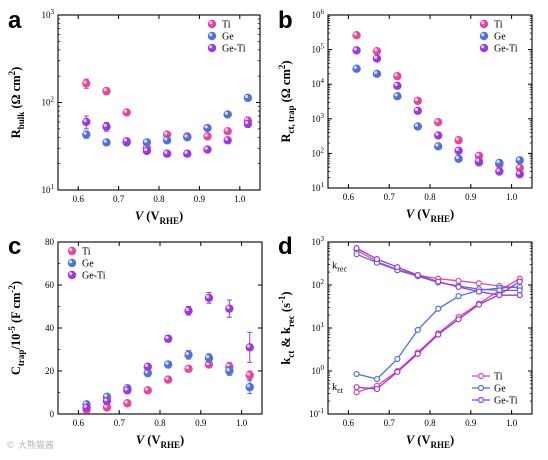 The height and width of the screenshot is (460, 548). What do you see at coordinates (201, 423) in the screenshot?
I see `x-tick-label: 0.9` at bounding box center [201, 423].